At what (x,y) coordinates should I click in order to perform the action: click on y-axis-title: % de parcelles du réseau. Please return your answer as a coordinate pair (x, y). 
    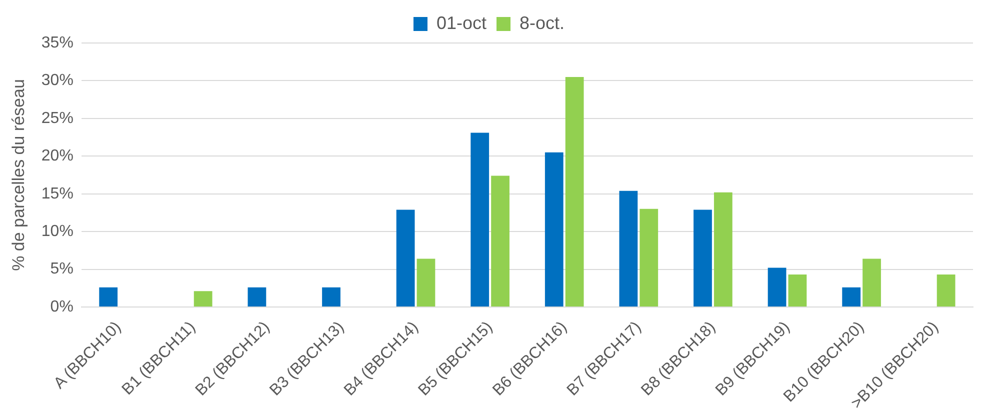
    Looking at the image, I should click on (18, 175).